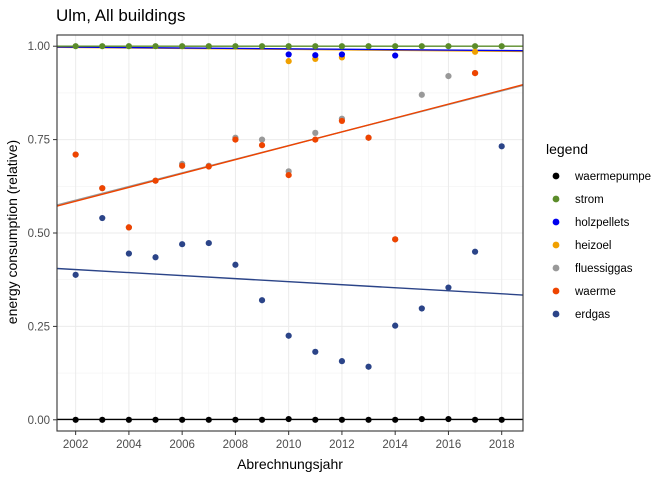 This screenshot has width=672, height=480. I want to click on legend-label-holzpellets: holzpellets, so click(602, 223).